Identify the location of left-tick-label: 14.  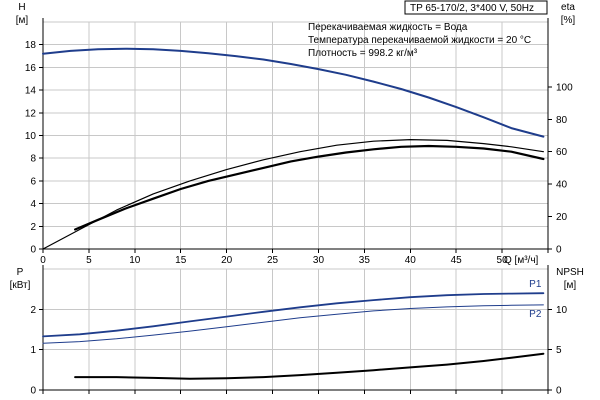
(31, 91).